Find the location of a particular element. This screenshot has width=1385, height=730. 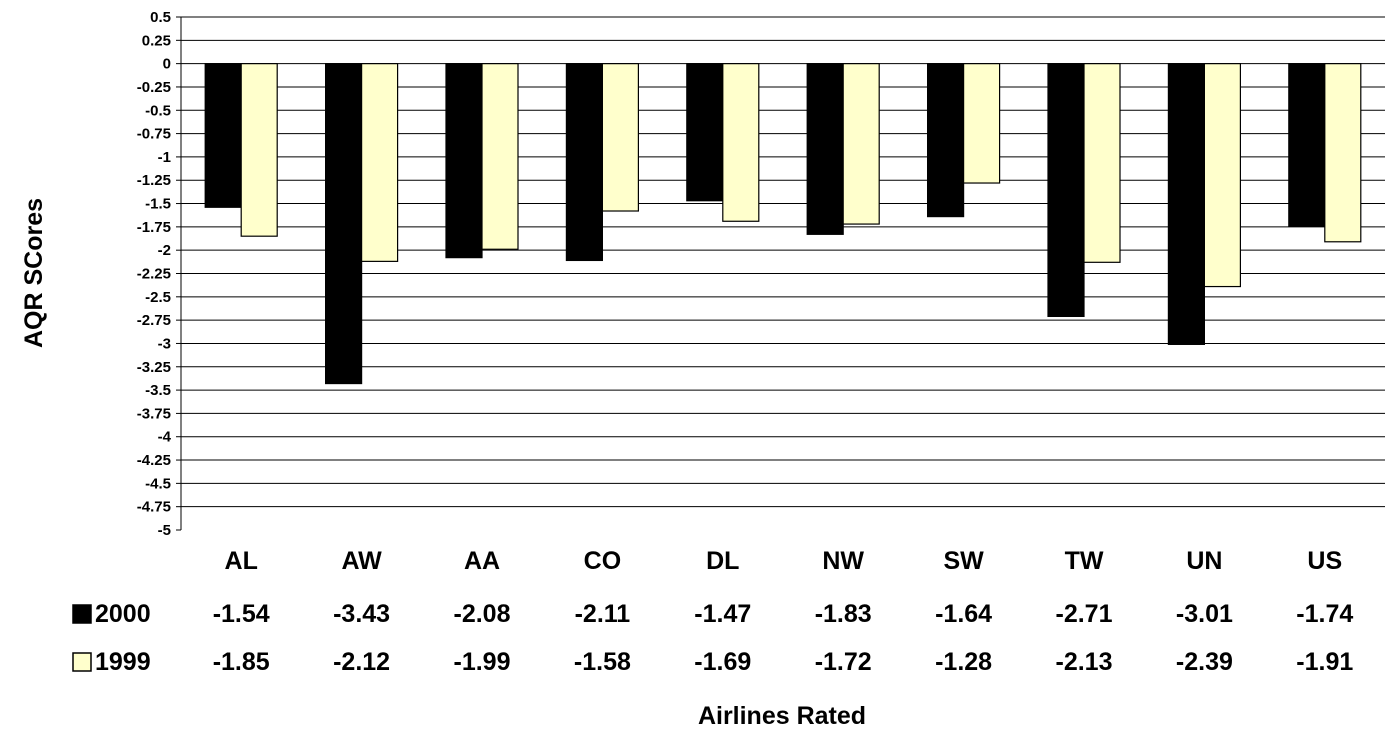

bar-1999-NW is located at coordinates (861, 144).